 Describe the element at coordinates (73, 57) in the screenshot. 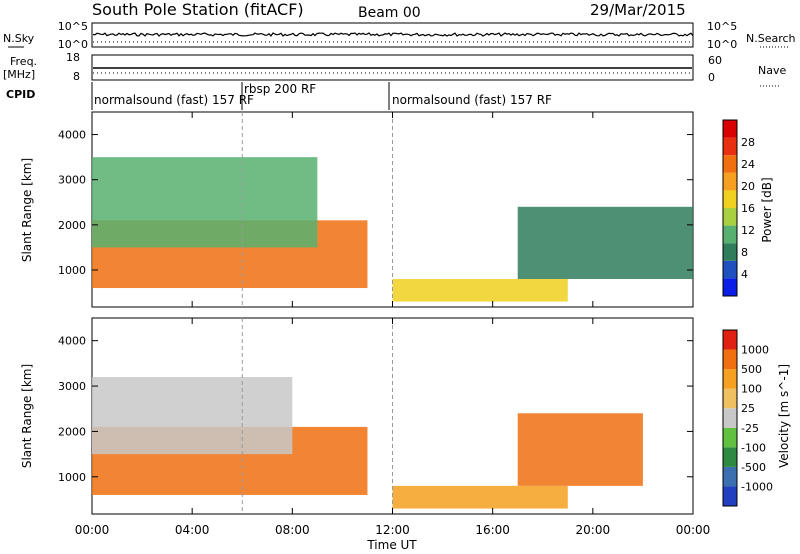

I see `freq-tick-top: 18` at that location.